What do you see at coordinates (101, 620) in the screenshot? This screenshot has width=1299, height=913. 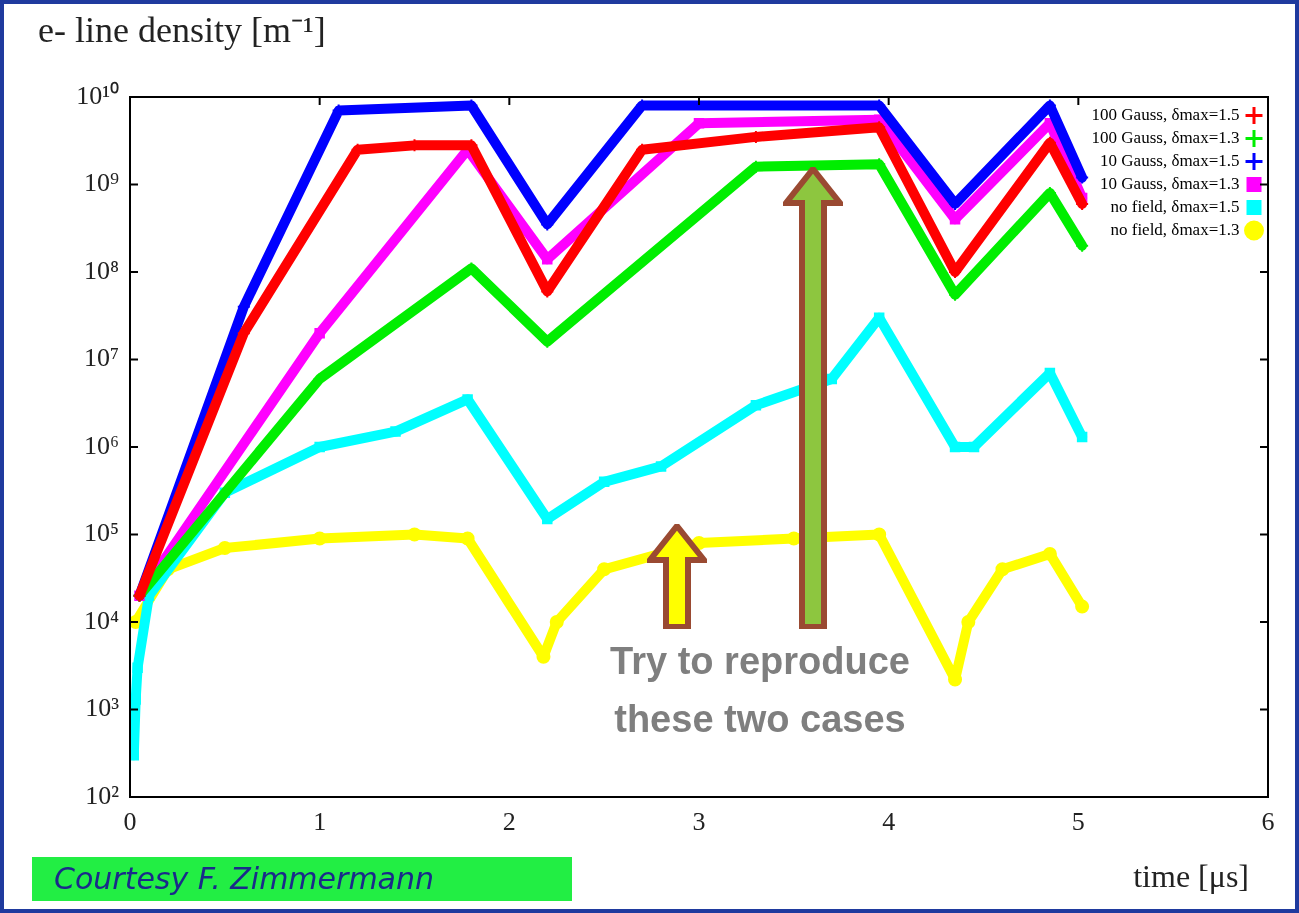 I see `y-tick-label: 10⁴` at bounding box center [101, 620].